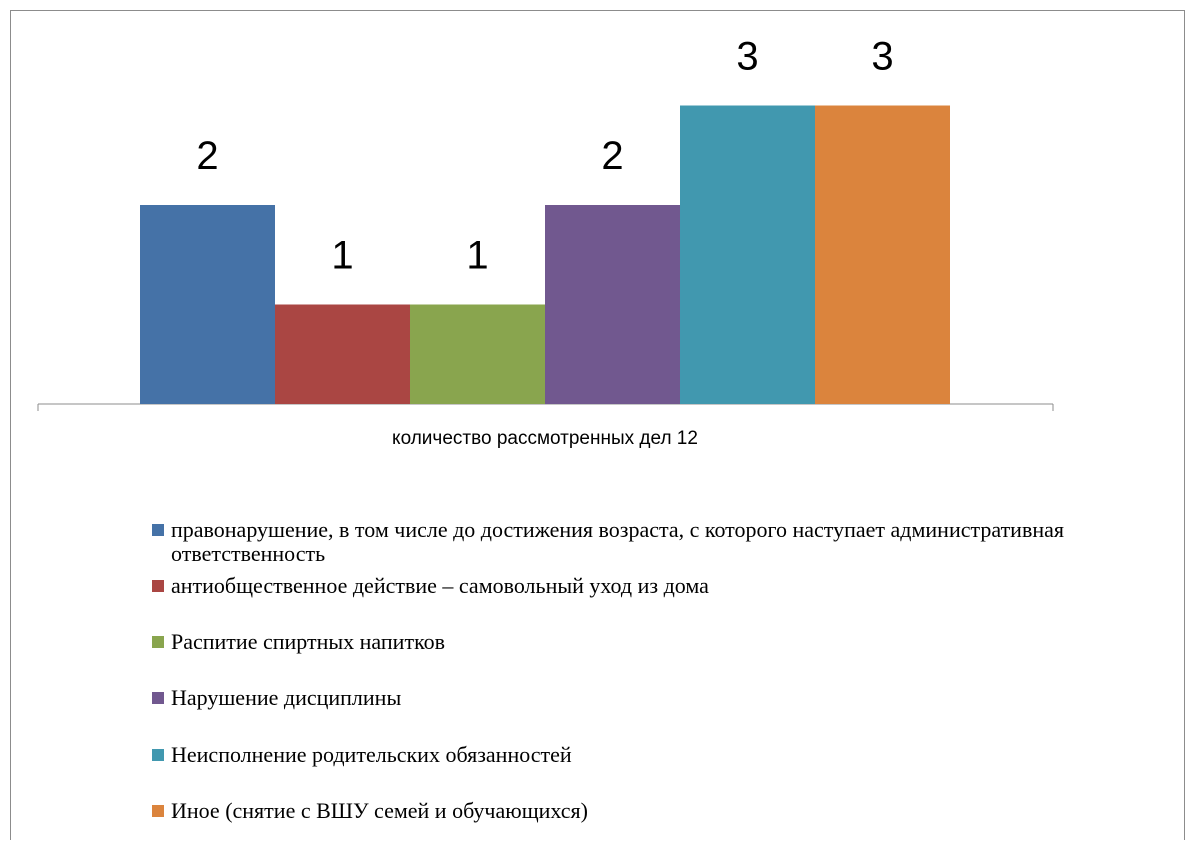 The image size is (1197, 849). What do you see at coordinates (661, 755) in the screenshot?
I see `legend-label: Неисполнение родительских обязанностей` at bounding box center [661, 755].